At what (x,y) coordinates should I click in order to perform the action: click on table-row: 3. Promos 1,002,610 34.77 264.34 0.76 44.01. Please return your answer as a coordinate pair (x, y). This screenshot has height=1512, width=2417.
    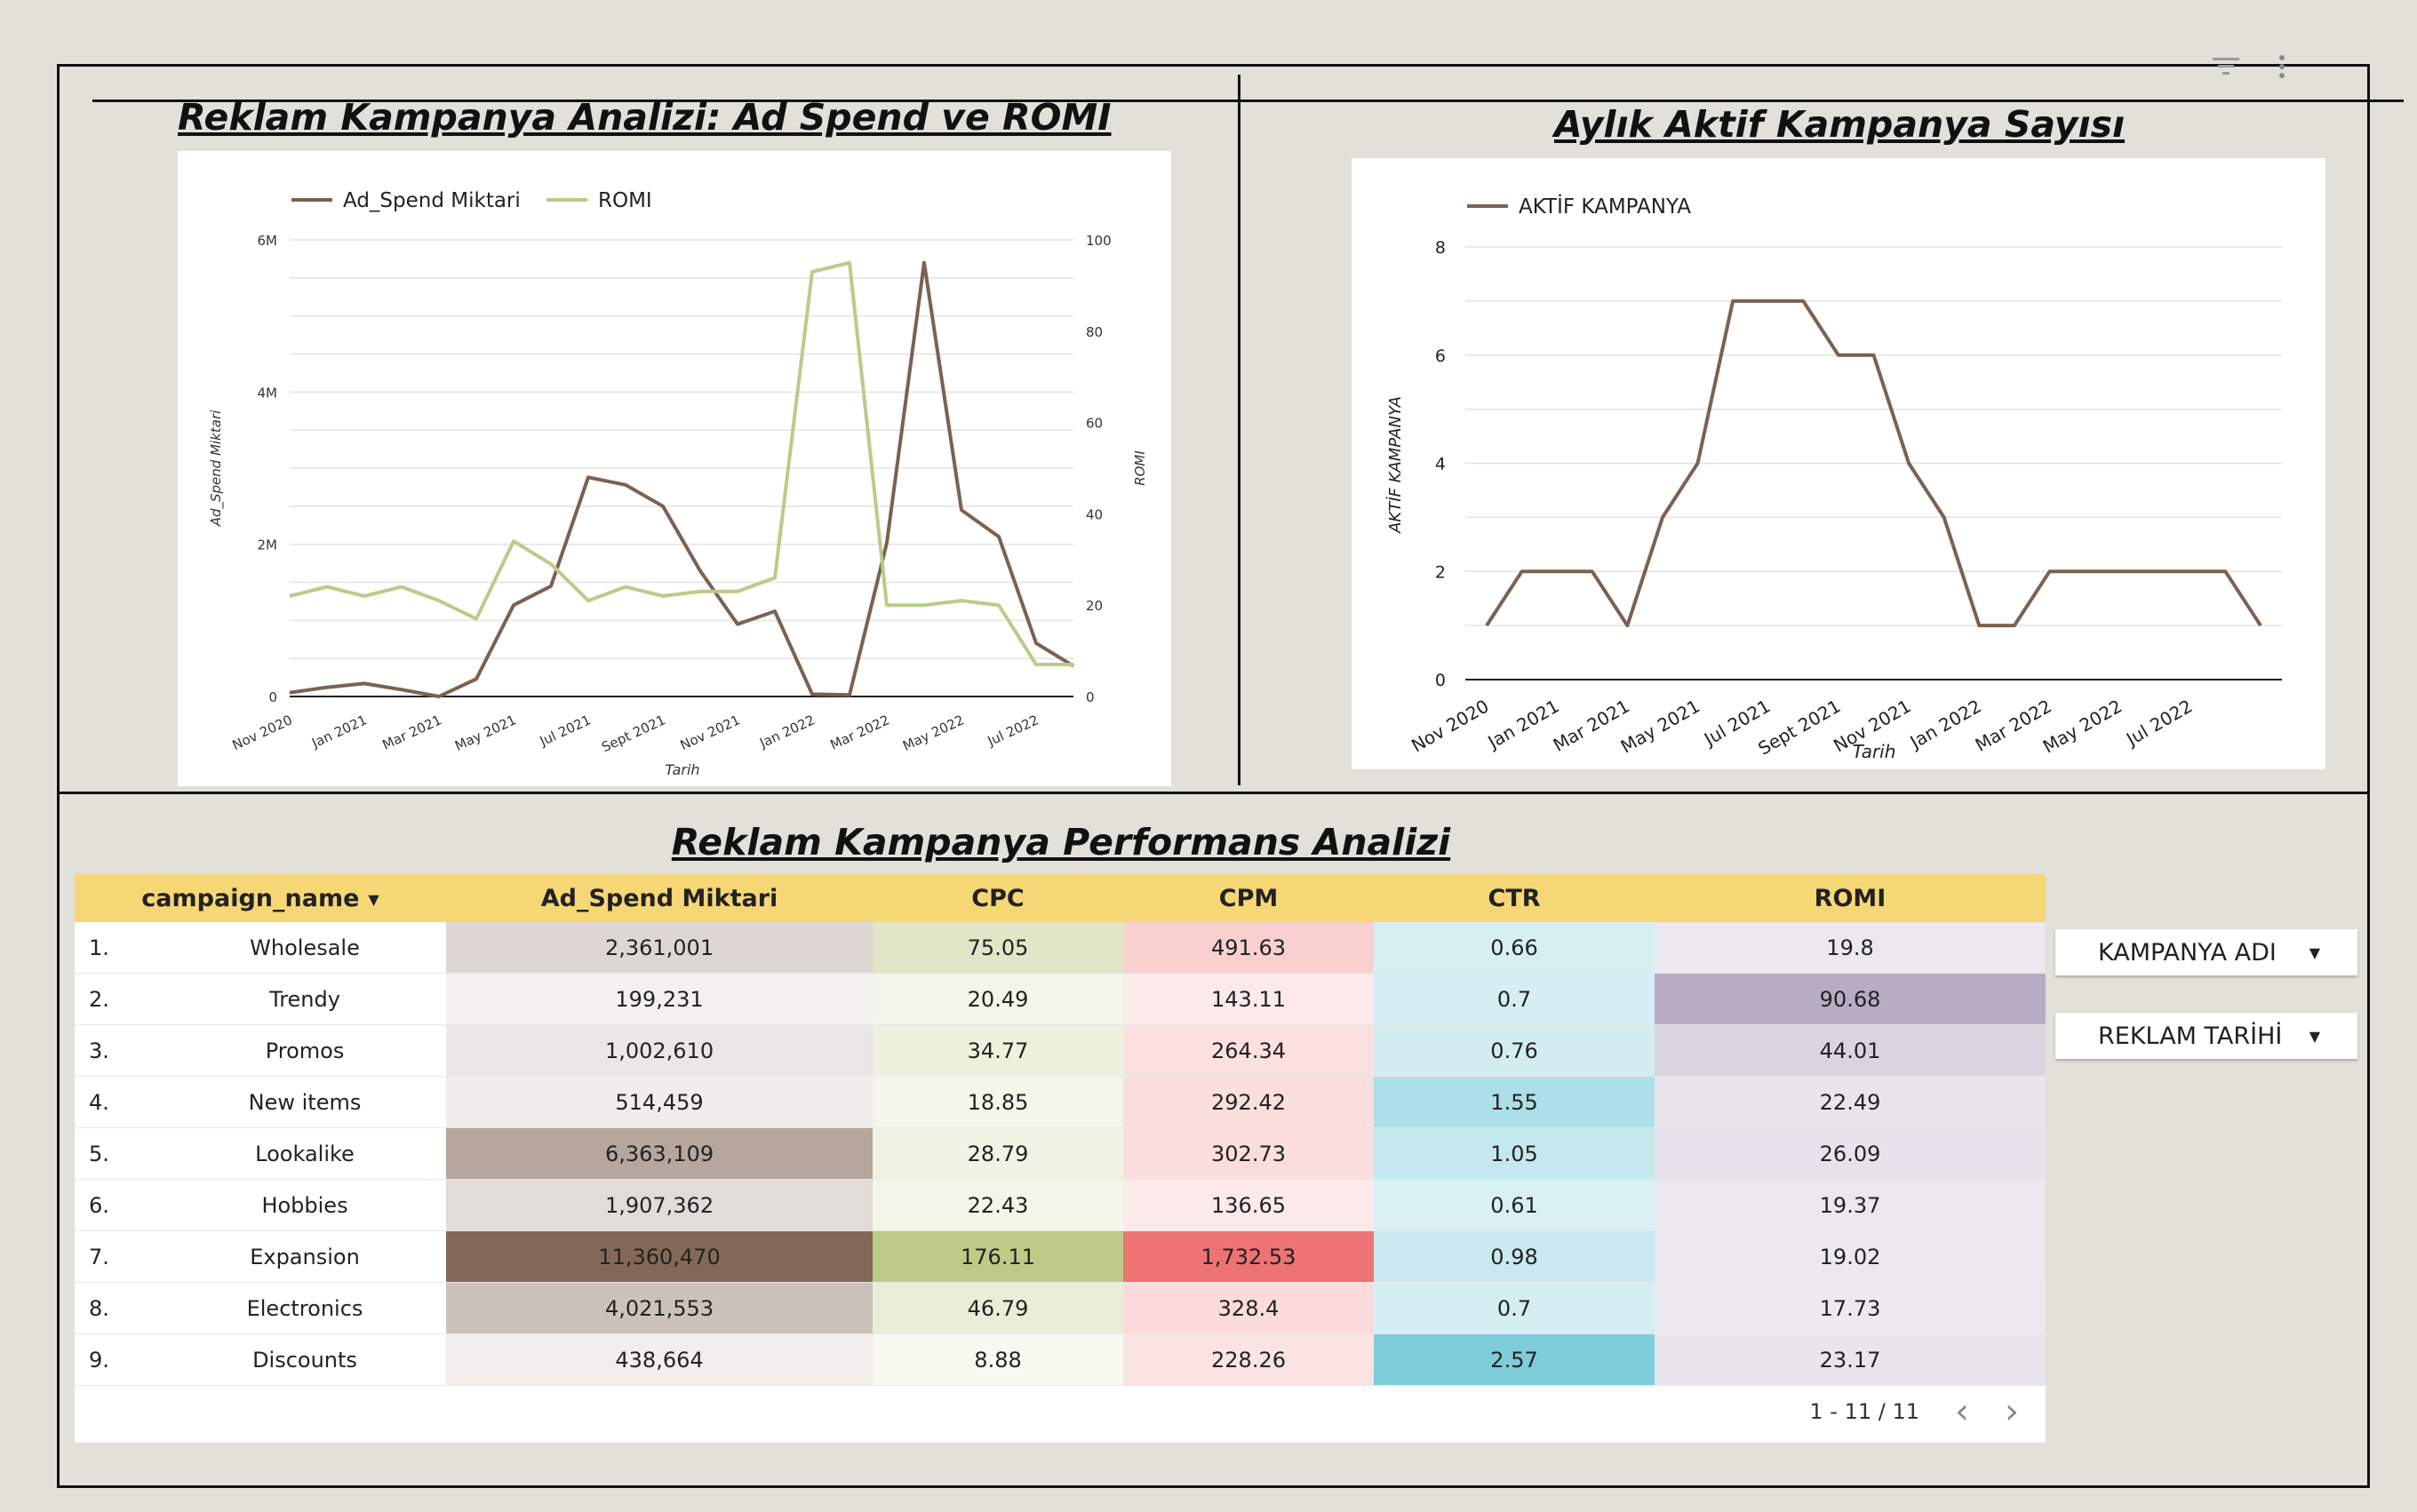
    Looking at the image, I should click on (1060, 1050).